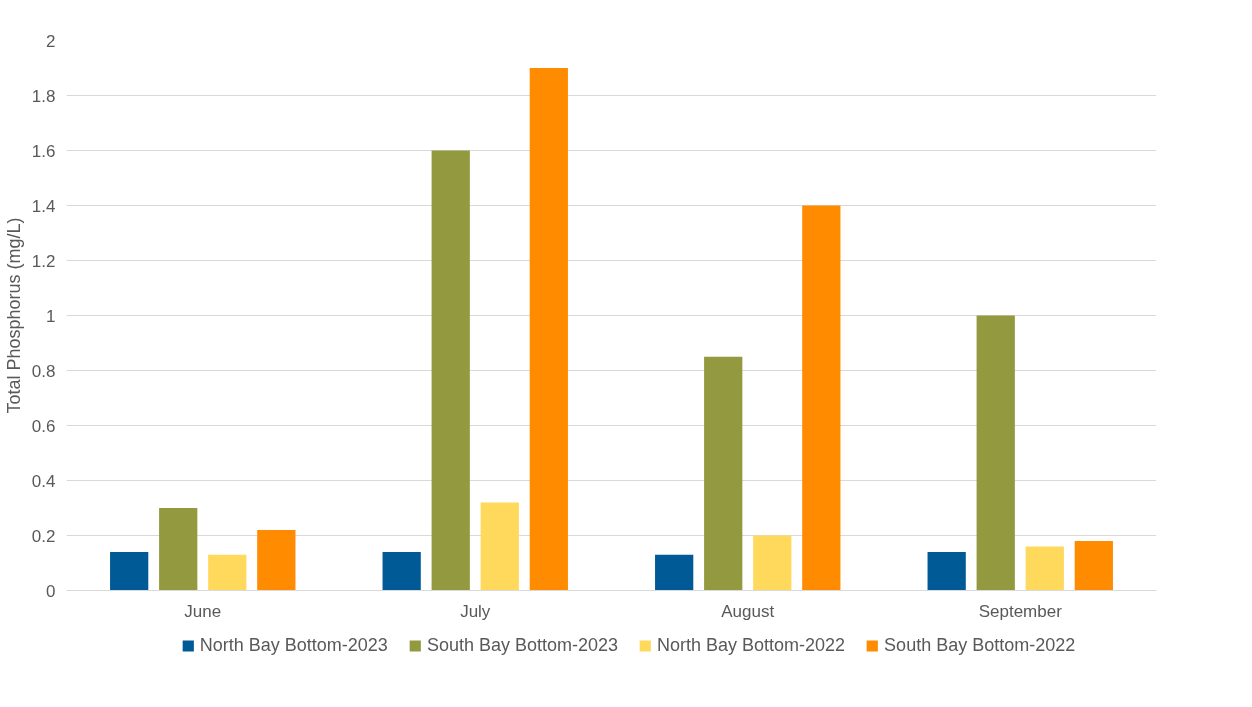  What do you see at coordinates (43, 206) in the screenshot?
I see `y-tick-label: 1.4` at bounding box center [43, 206].